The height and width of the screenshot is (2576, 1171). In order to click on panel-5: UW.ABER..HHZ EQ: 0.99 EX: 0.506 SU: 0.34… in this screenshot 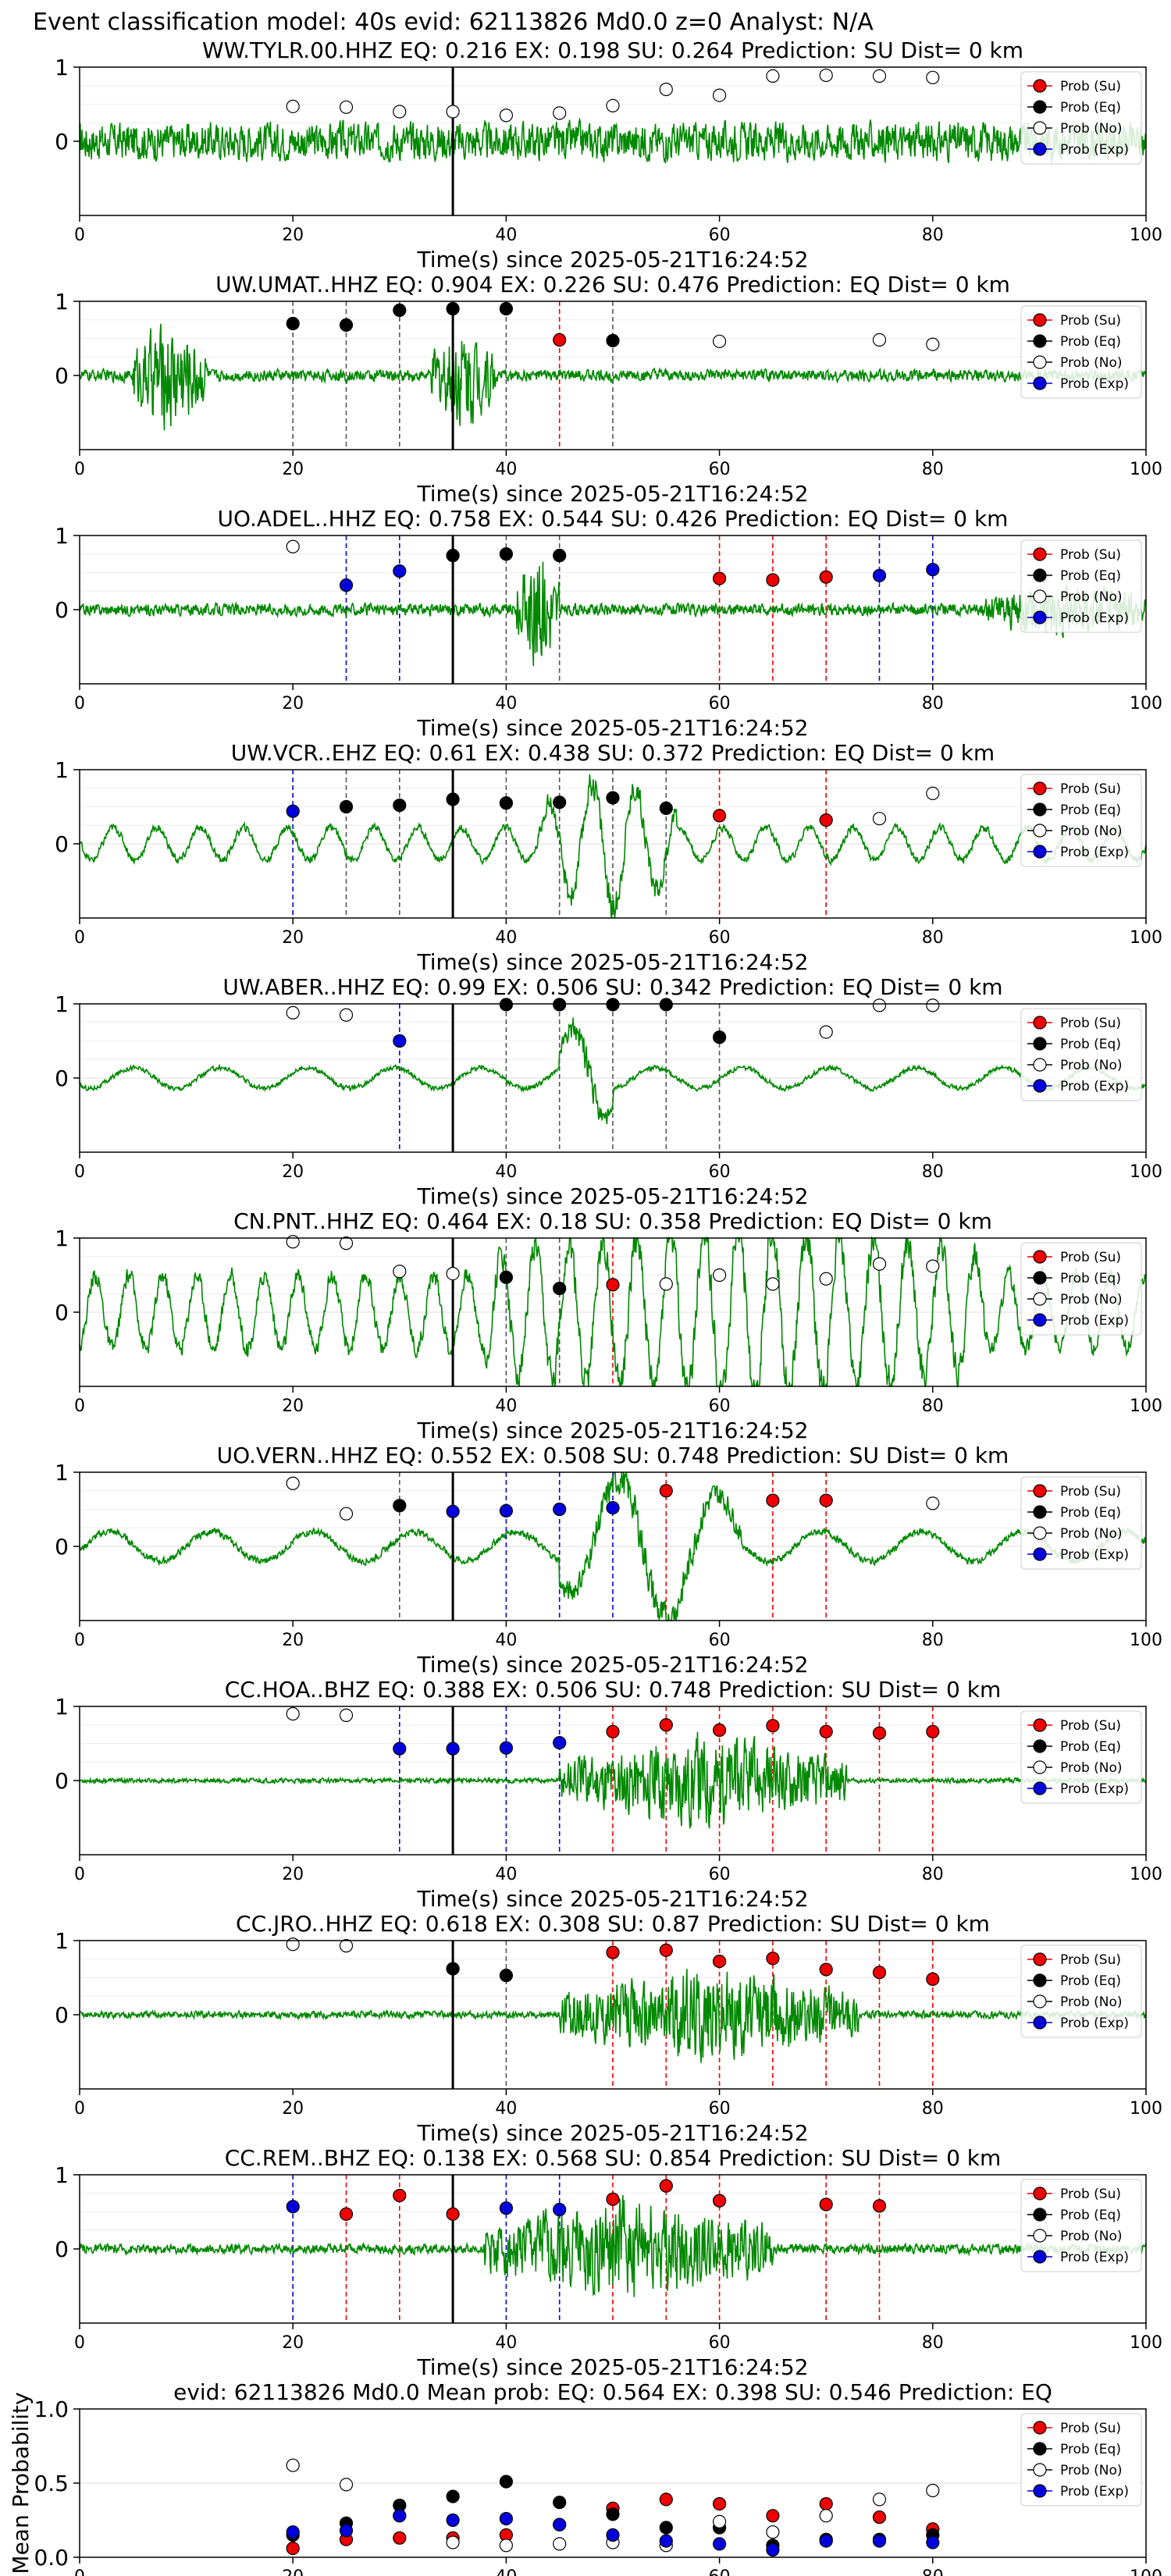, I will do `click(608, 1091)`.